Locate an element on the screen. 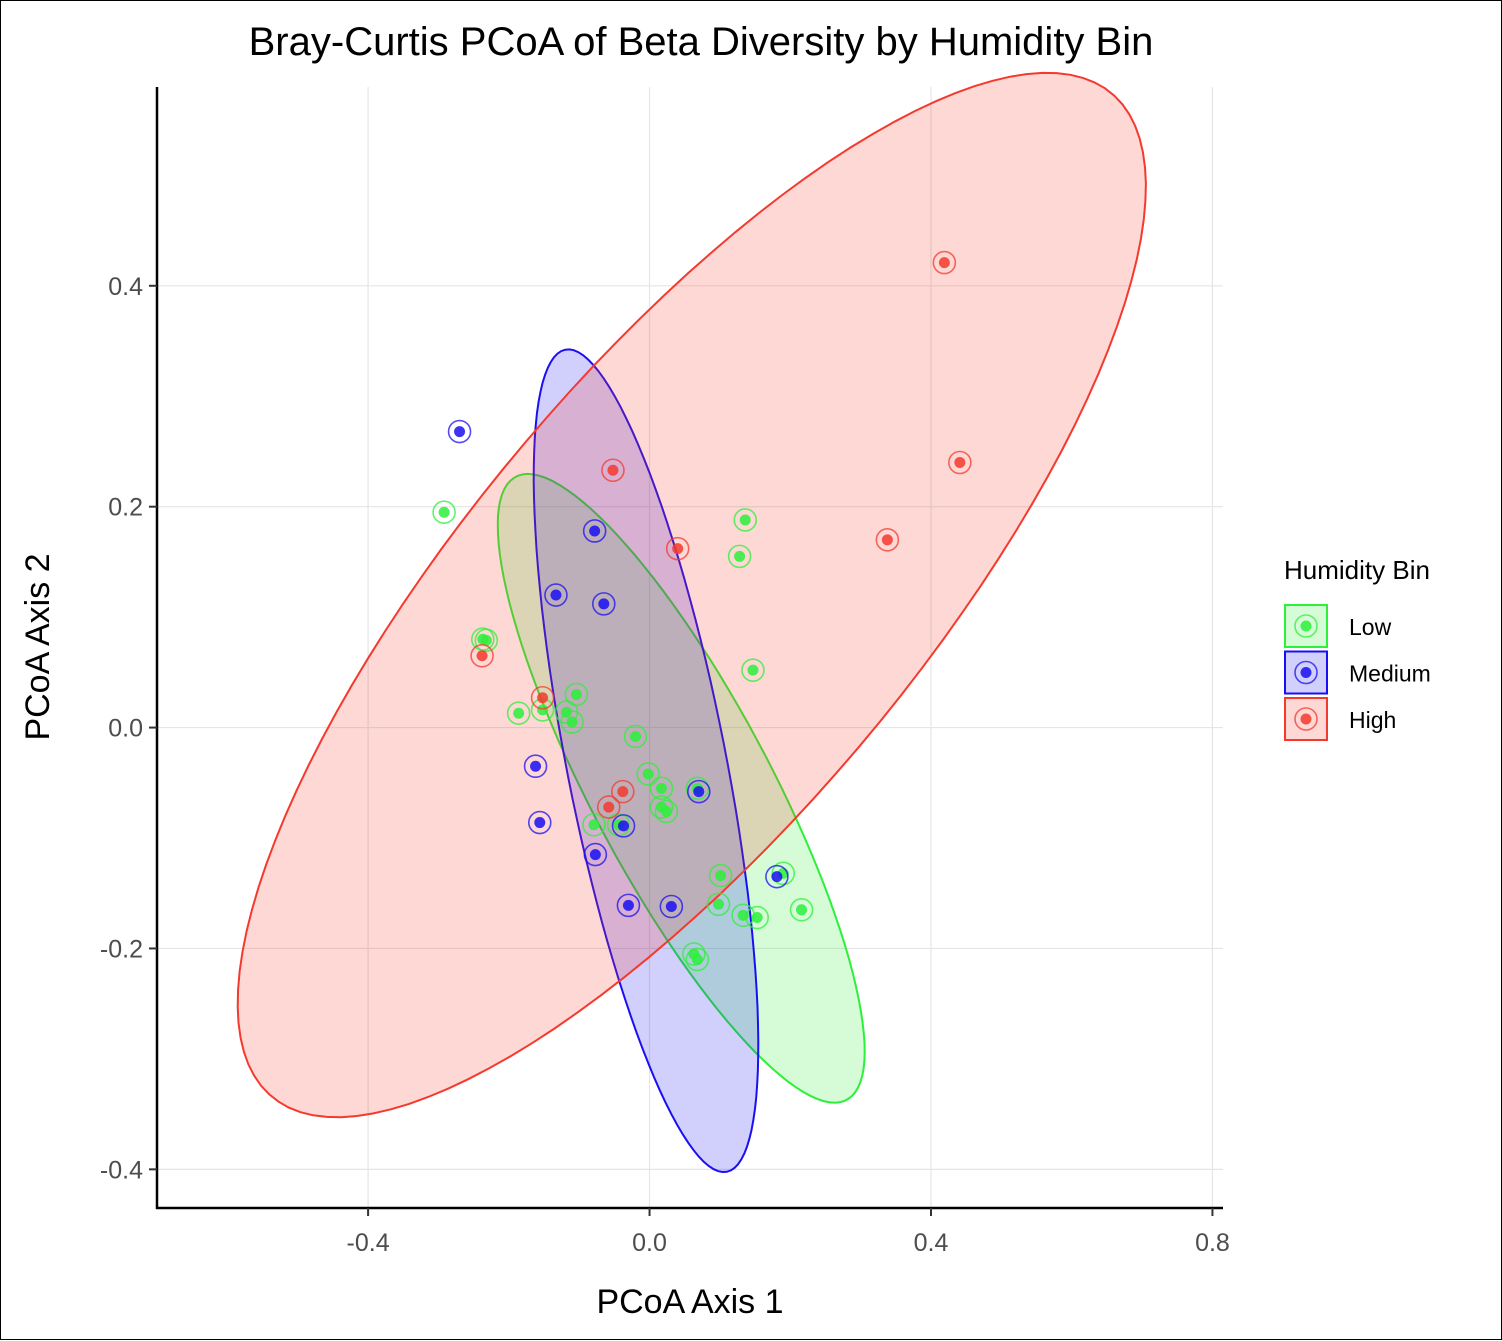  ellipse-medium is located at coordinates (646, 761).